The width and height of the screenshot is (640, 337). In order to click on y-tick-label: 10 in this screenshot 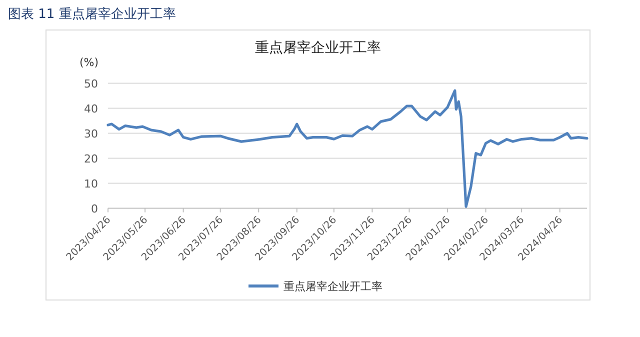, I will do `click(91, 183)`.